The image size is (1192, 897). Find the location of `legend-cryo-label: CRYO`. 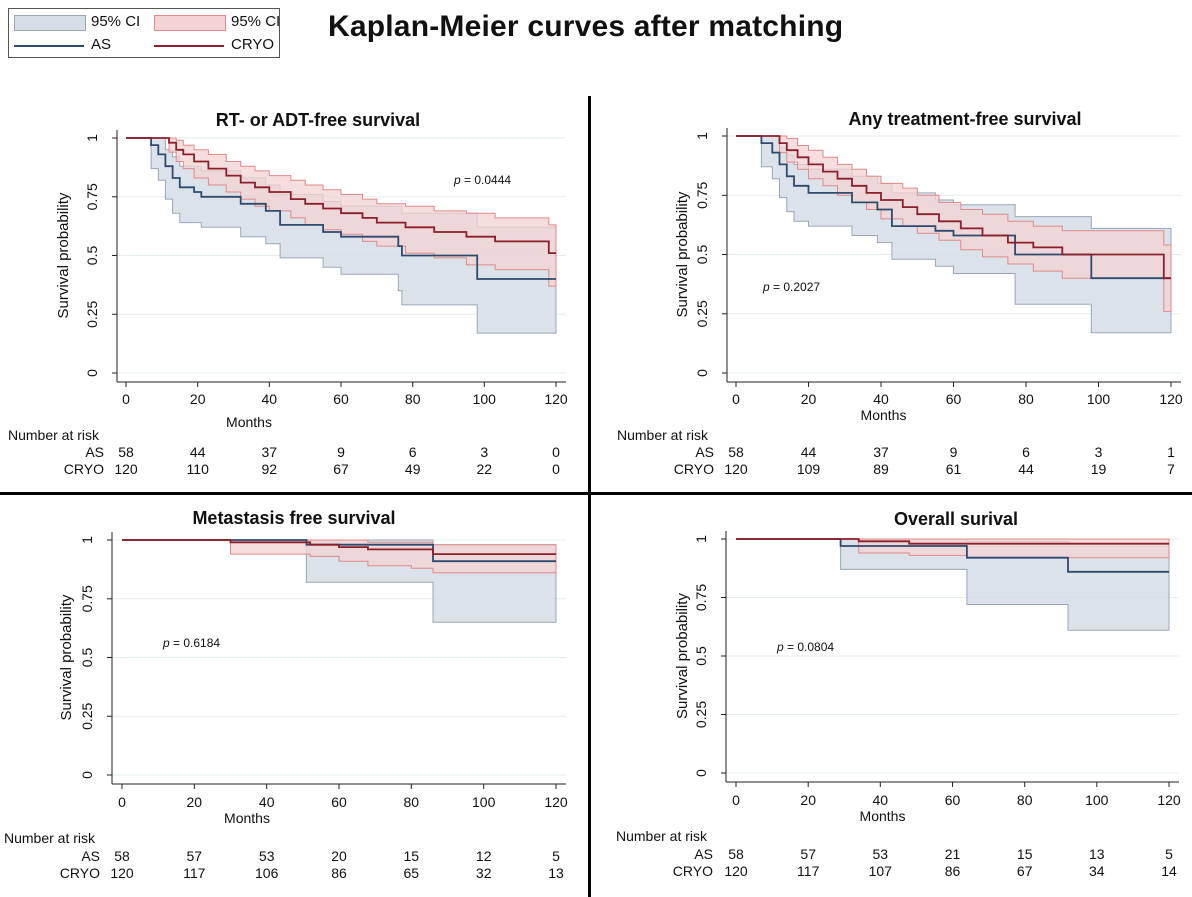

legend-cryo-label: CRYO is located at coordinates (253, 44).